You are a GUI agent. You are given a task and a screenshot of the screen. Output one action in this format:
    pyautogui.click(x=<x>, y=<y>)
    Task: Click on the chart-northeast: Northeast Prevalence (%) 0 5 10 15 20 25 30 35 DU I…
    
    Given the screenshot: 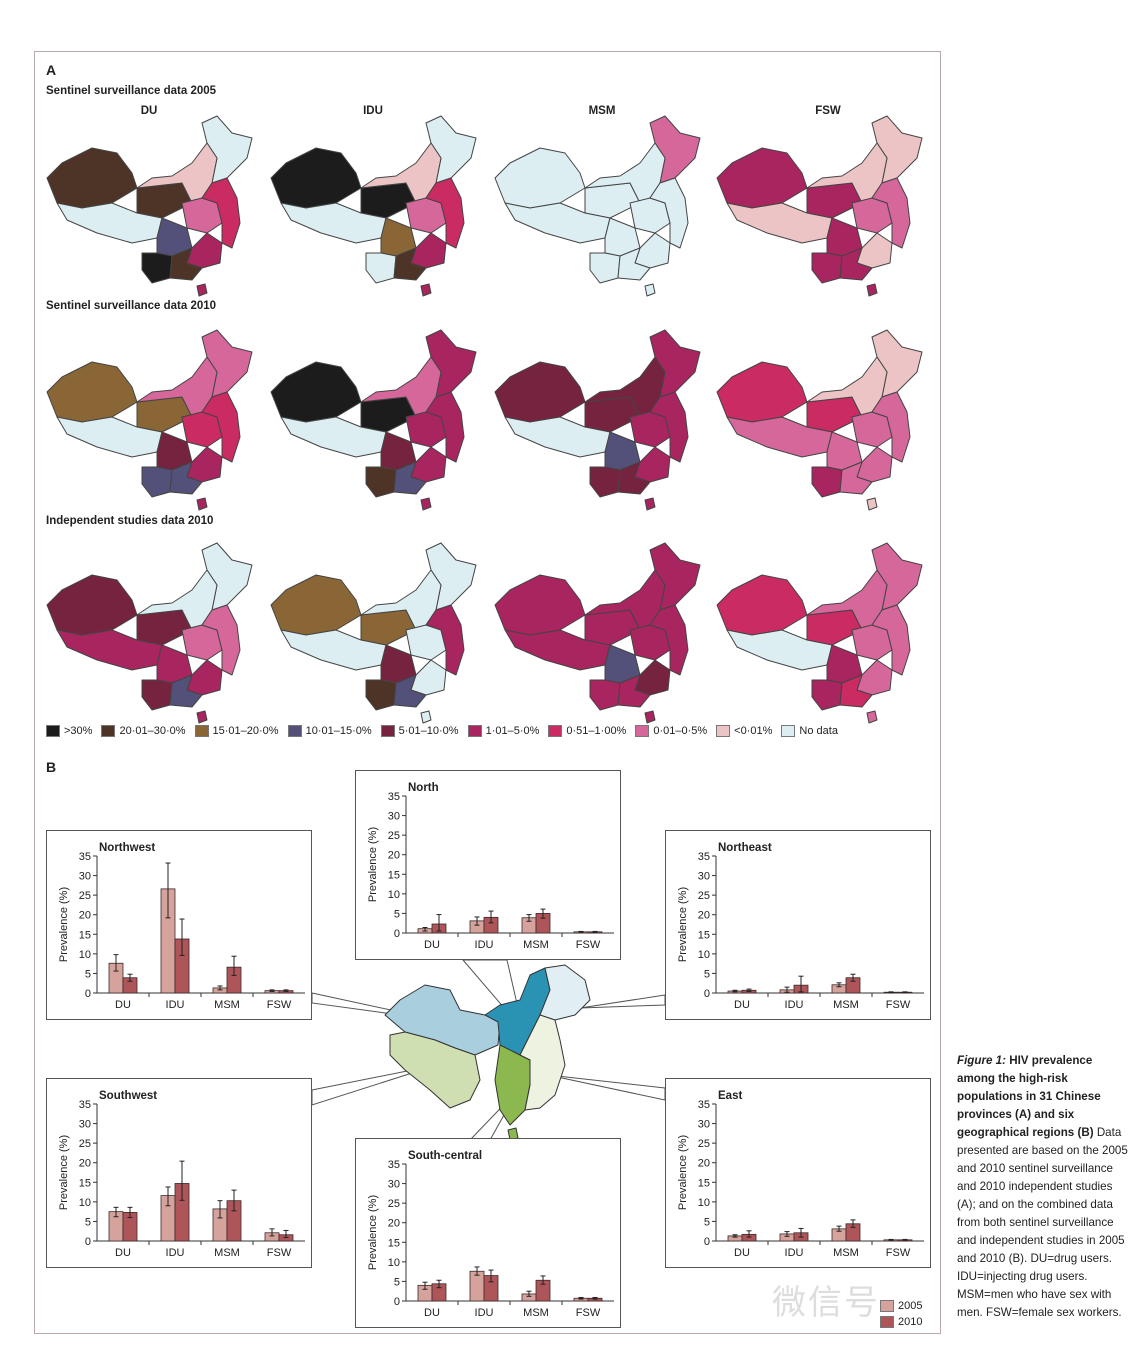 What is the action you would take?
    pyautogui.click(x=798, y=925)
    